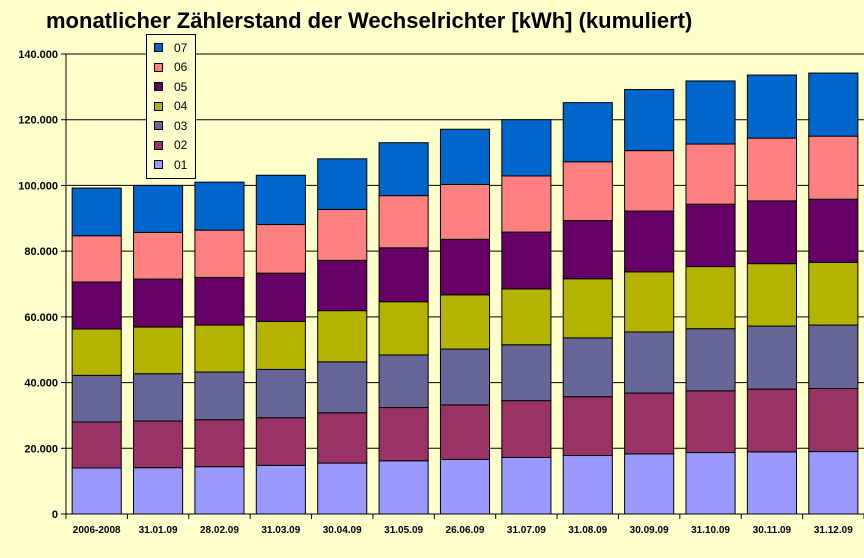 This screenshot has height=558, width=864. What do you see at coordinates (181, 86) in the screenshot?
I see `legend-label: 05` at bounding box center [181, 86].